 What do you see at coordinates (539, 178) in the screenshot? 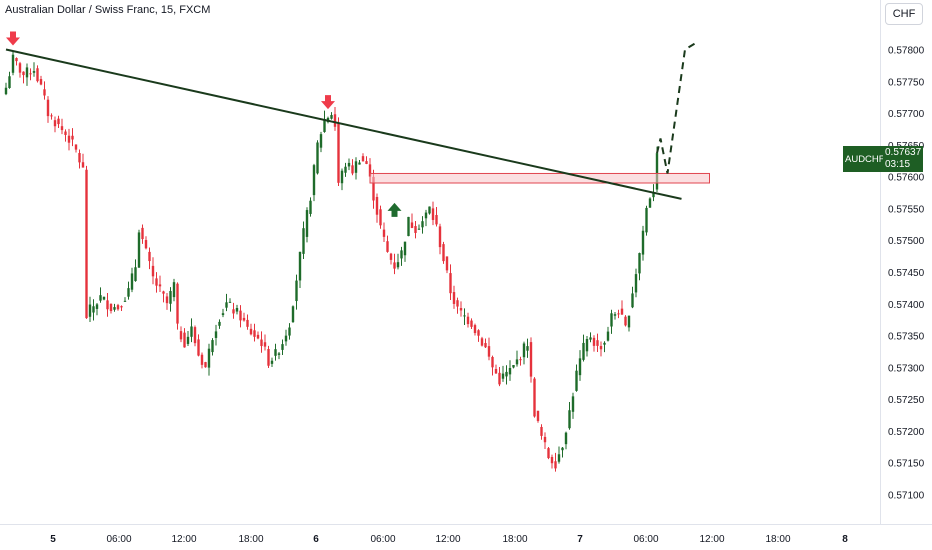
I see `resistance-zone` at bounding box center [539, 178].